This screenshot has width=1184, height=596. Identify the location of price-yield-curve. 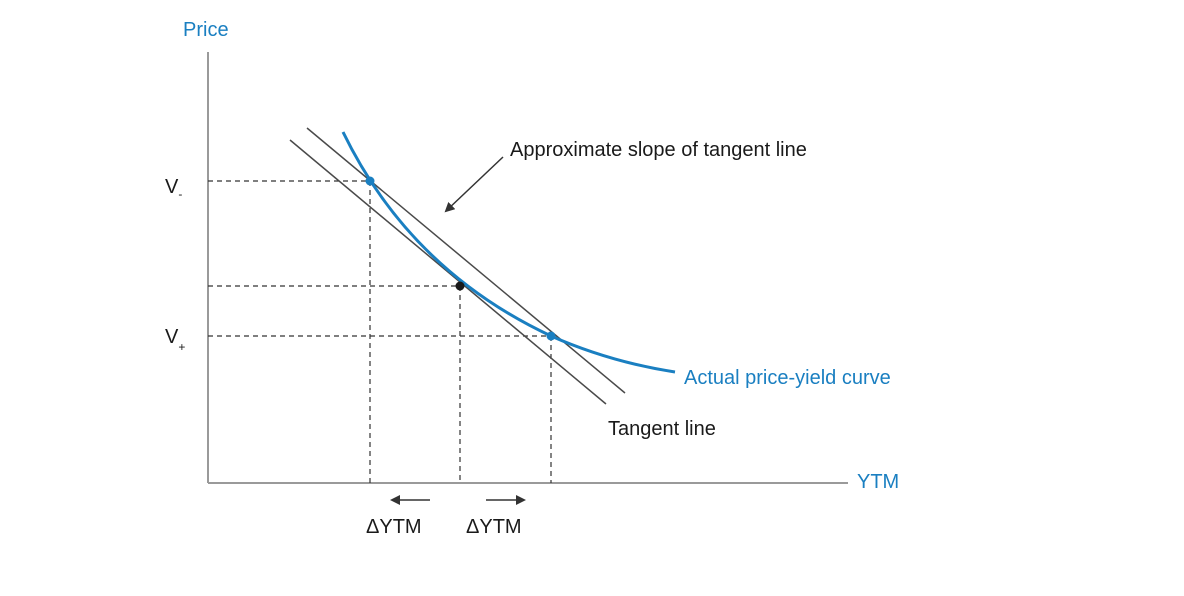
(508, 252).